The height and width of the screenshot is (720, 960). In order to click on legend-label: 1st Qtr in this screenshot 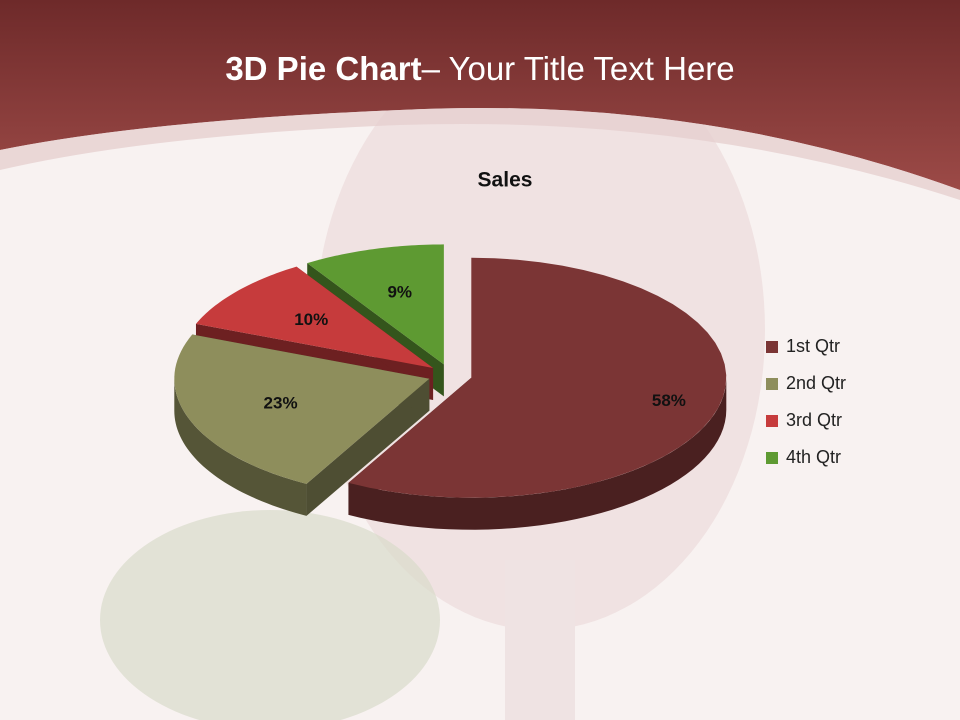, I will do `click(813, 346)`.